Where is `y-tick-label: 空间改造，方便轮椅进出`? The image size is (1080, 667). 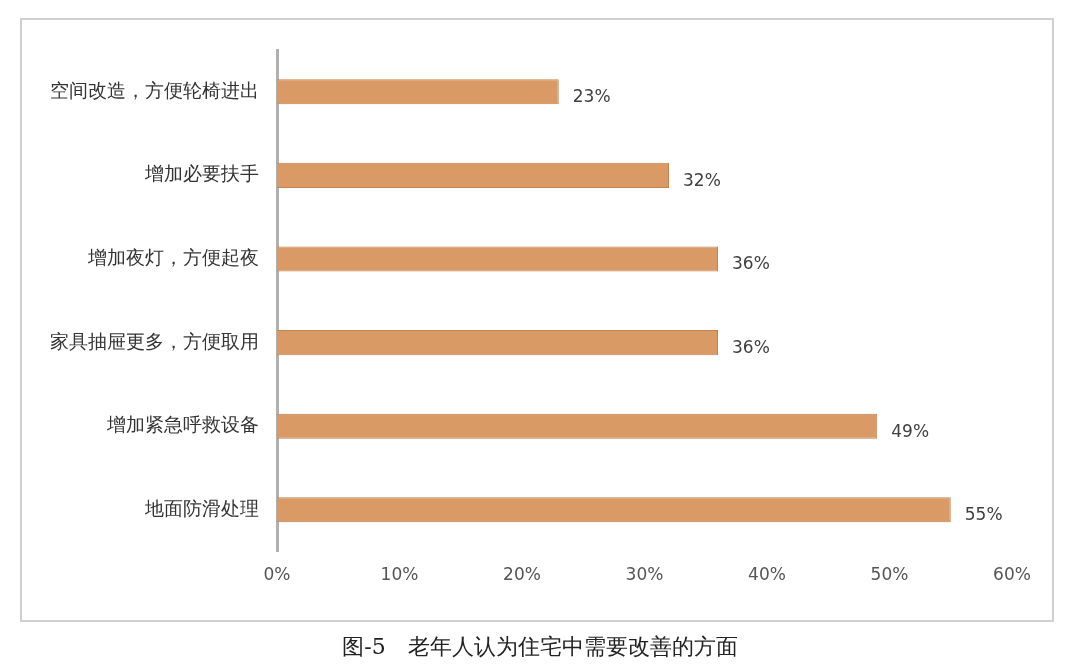
y-tick-label: 空间改造，方便轮椅进出 is located at coordinates (154, 89).